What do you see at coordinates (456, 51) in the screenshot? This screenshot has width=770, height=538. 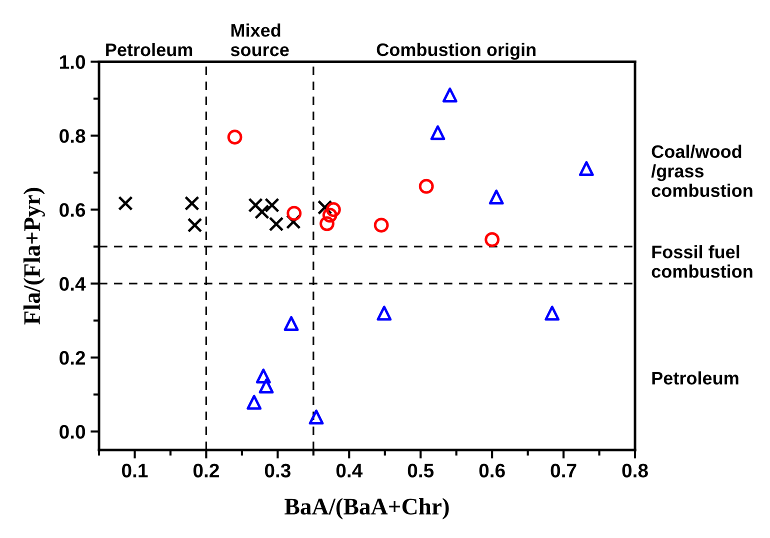 I see `text: Combustion origin` at bounding box center [456, 51].